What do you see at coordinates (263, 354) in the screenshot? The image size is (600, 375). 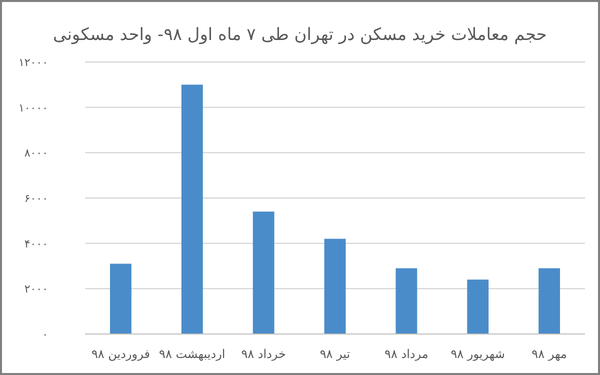 I see `x-tick-label: خرداد ۹۸` at bounding box center [263, 354].